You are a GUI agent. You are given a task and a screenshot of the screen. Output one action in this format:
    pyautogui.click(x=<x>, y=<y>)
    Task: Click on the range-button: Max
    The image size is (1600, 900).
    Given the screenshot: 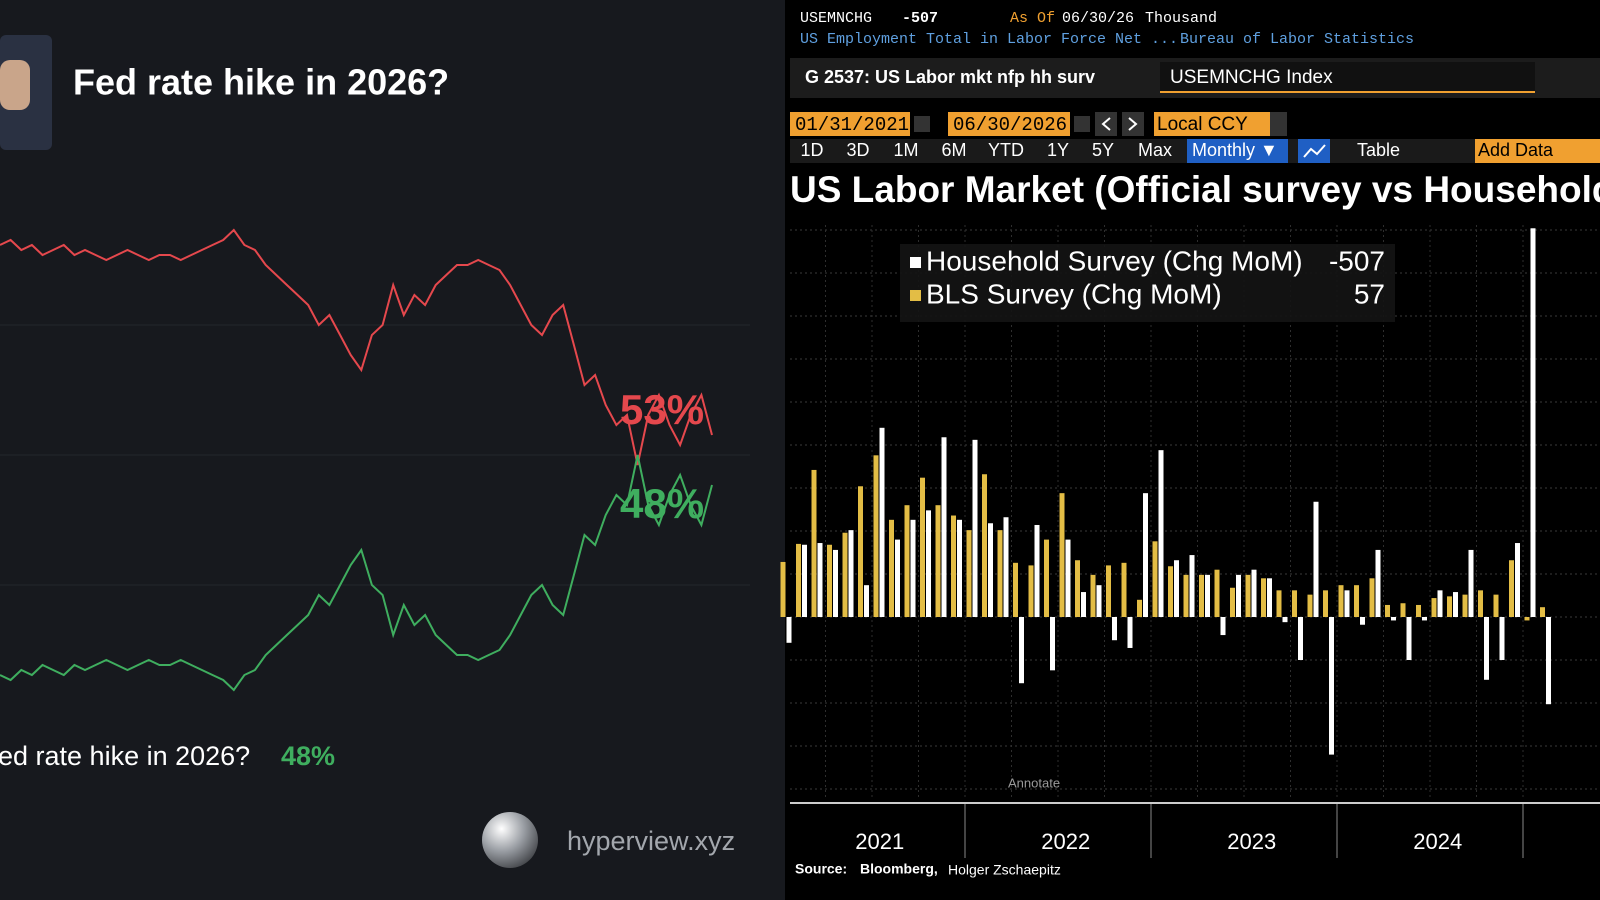 What is the action you would take?
    pyautogui.click(x=1155, y=150)
    